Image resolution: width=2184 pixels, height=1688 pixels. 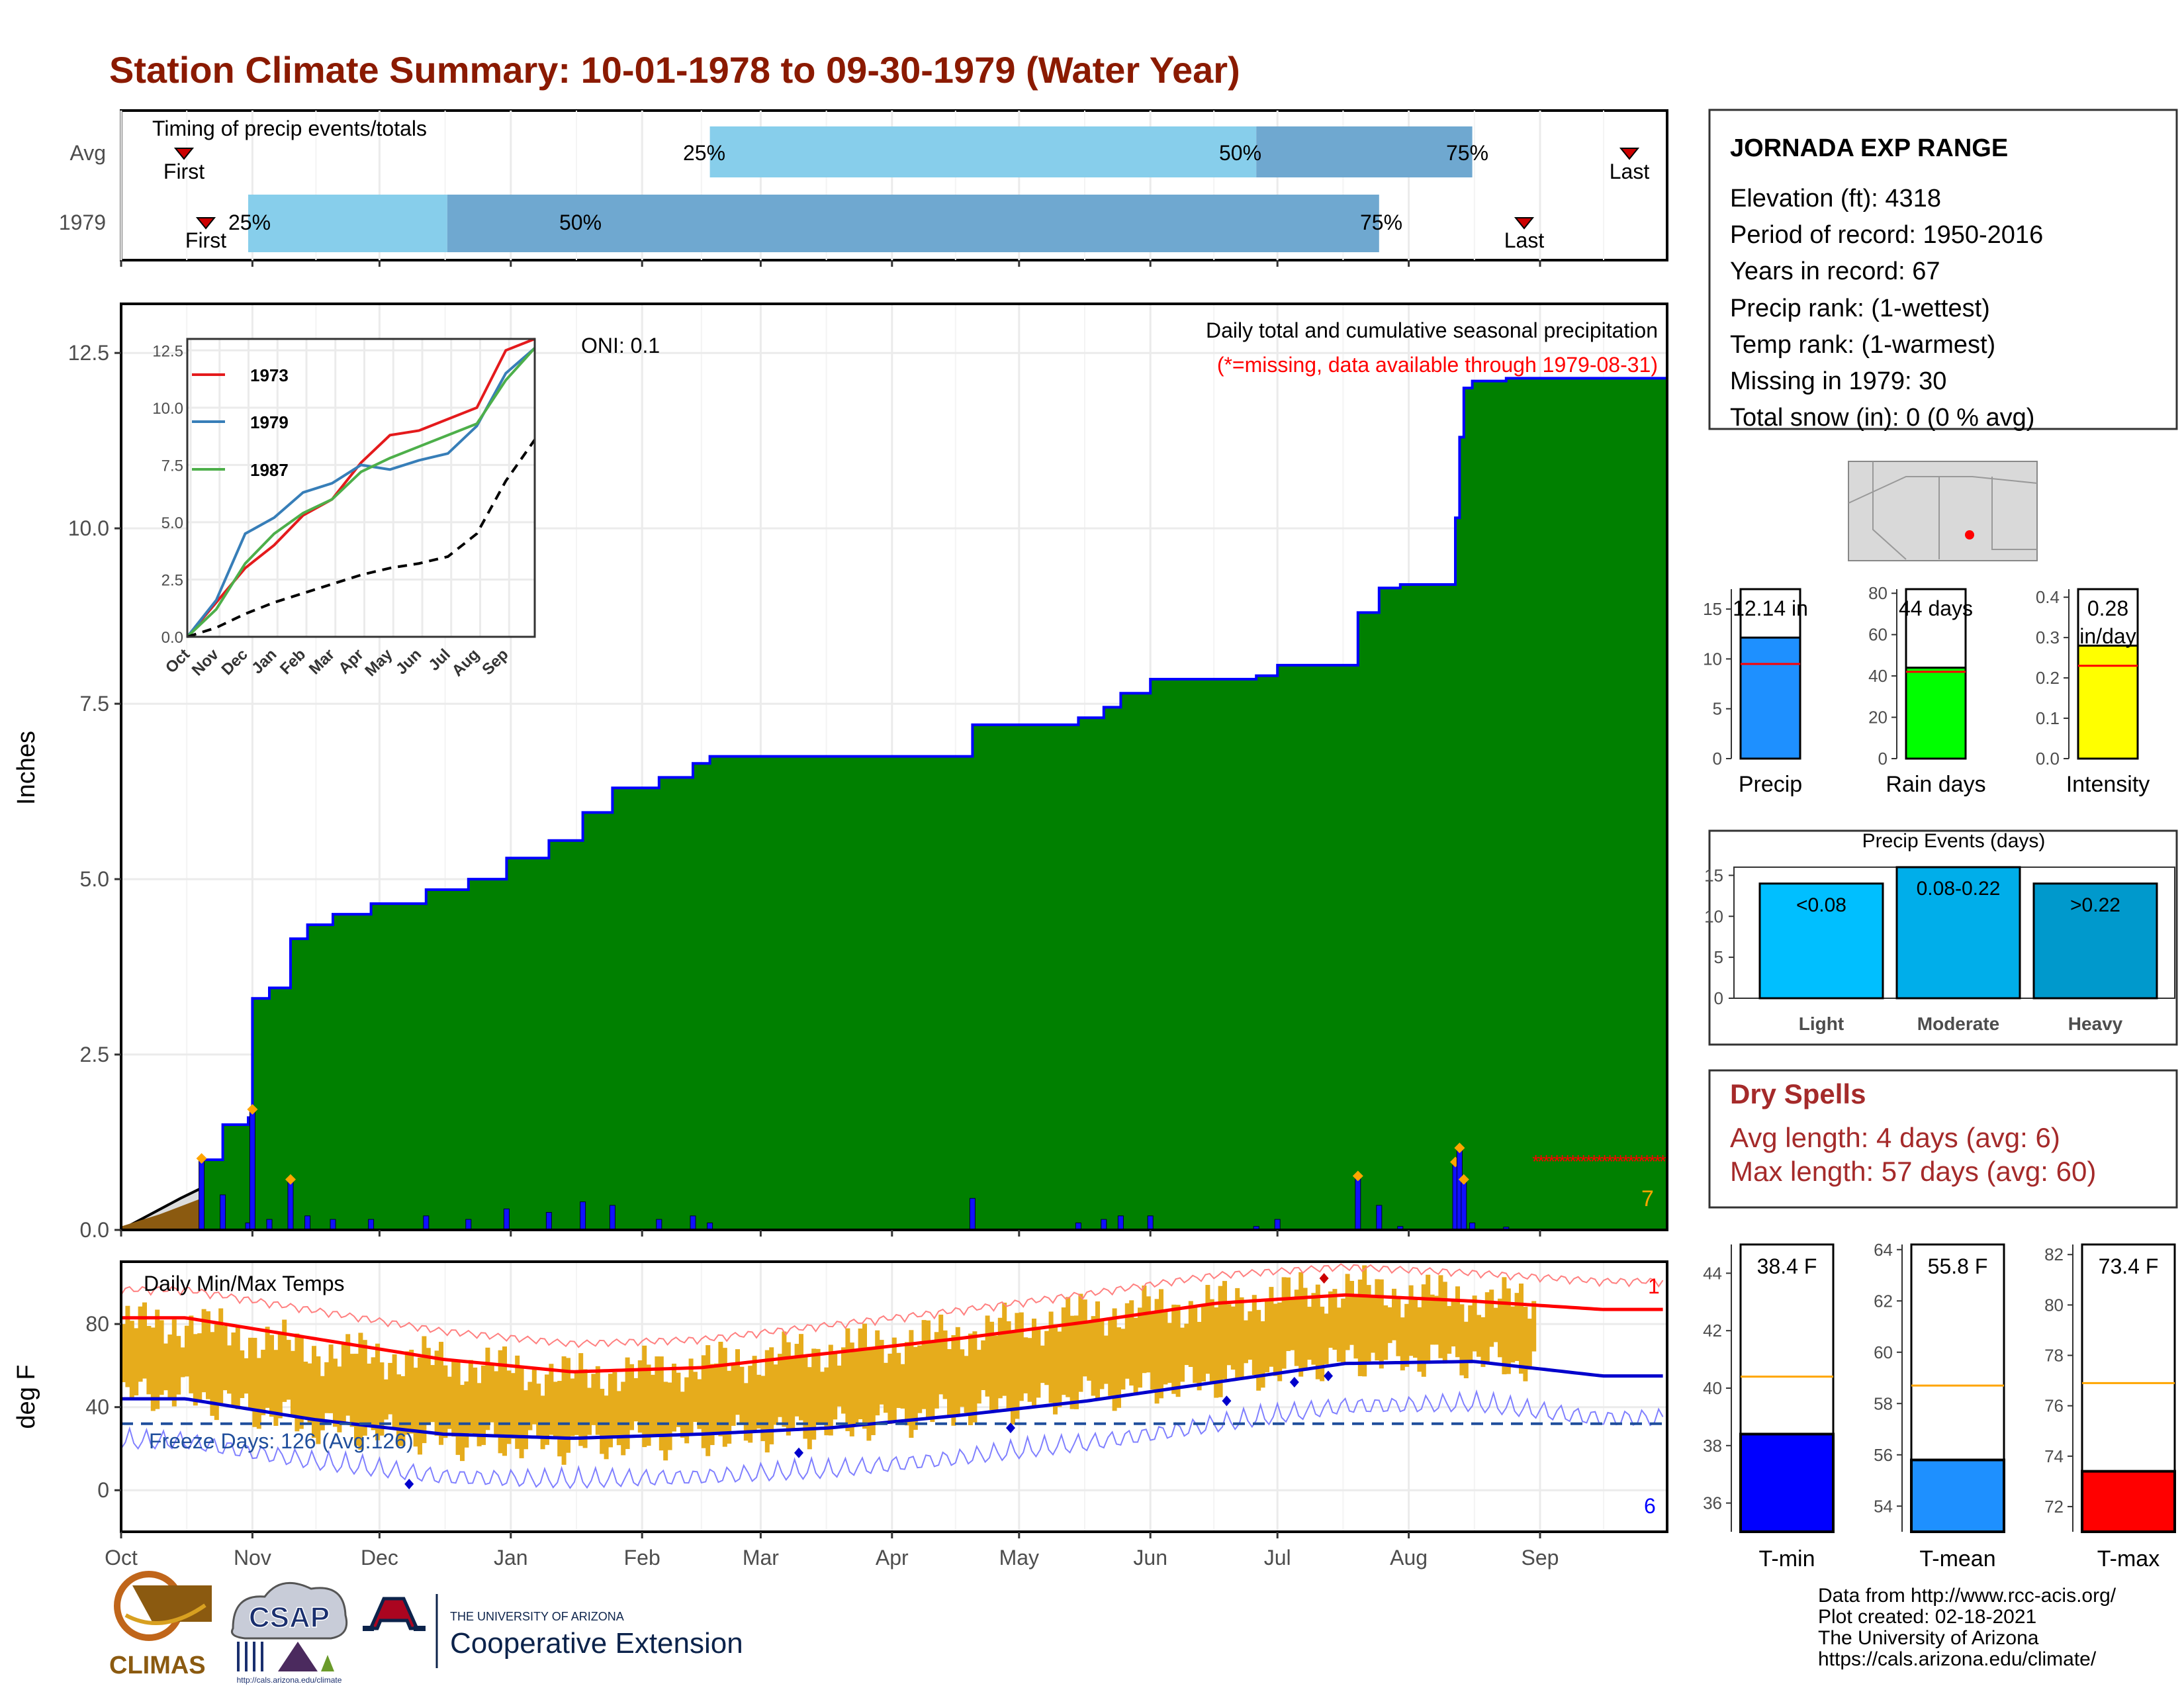 What do you see at coordinates (269, 422) in the screenshot?
I see `inset-legend-1979: 1979` at bounding box center [269, 422].